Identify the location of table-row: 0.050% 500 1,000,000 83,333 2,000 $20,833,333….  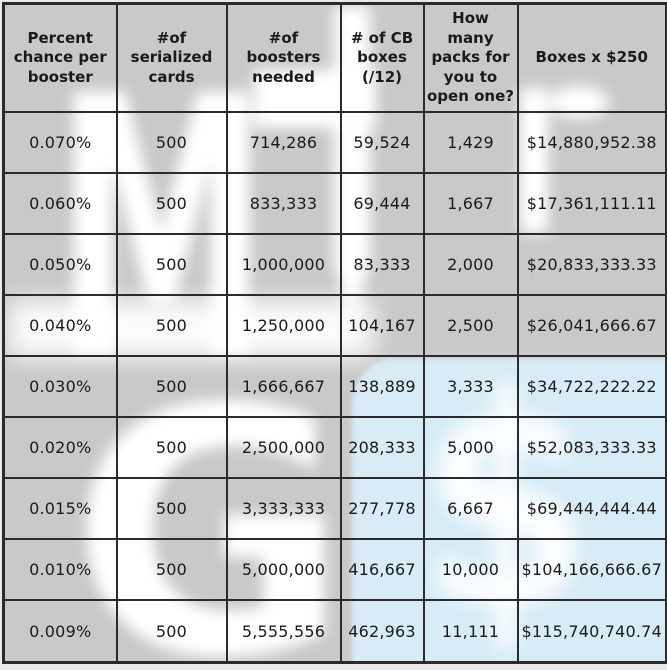
(334, 265).